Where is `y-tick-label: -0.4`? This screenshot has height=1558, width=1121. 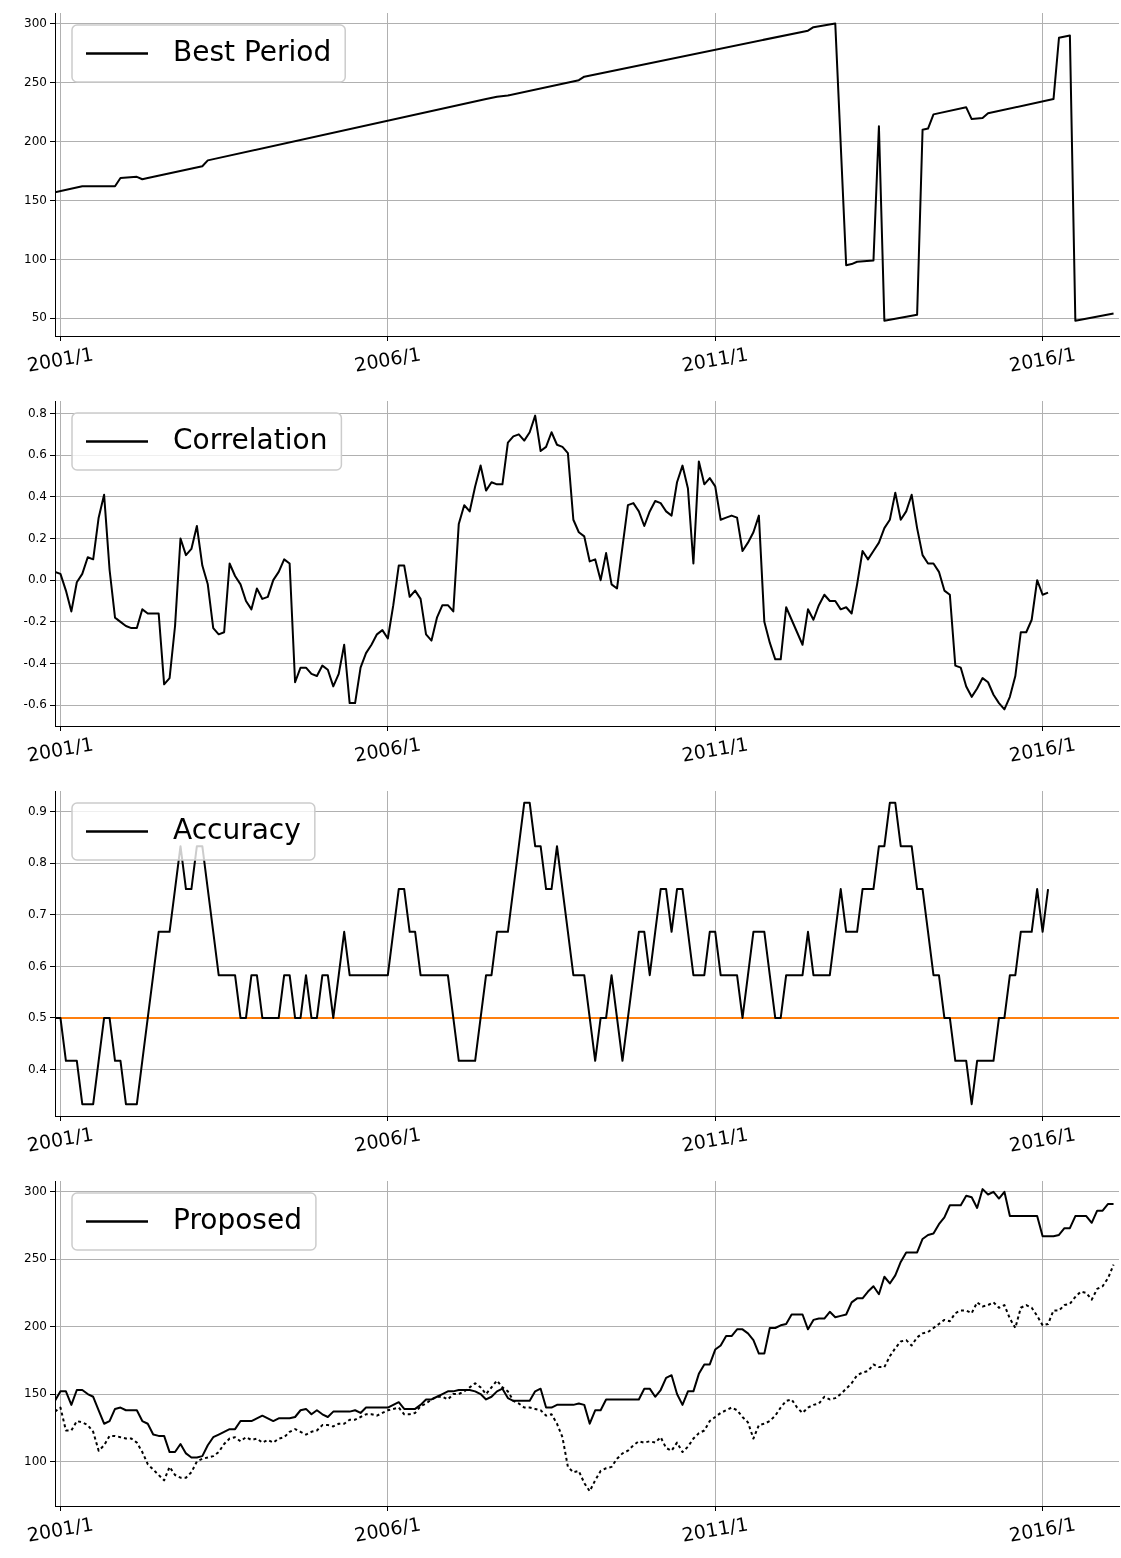 y-tick-label: -0.4 is located at coordinates (35, 662).